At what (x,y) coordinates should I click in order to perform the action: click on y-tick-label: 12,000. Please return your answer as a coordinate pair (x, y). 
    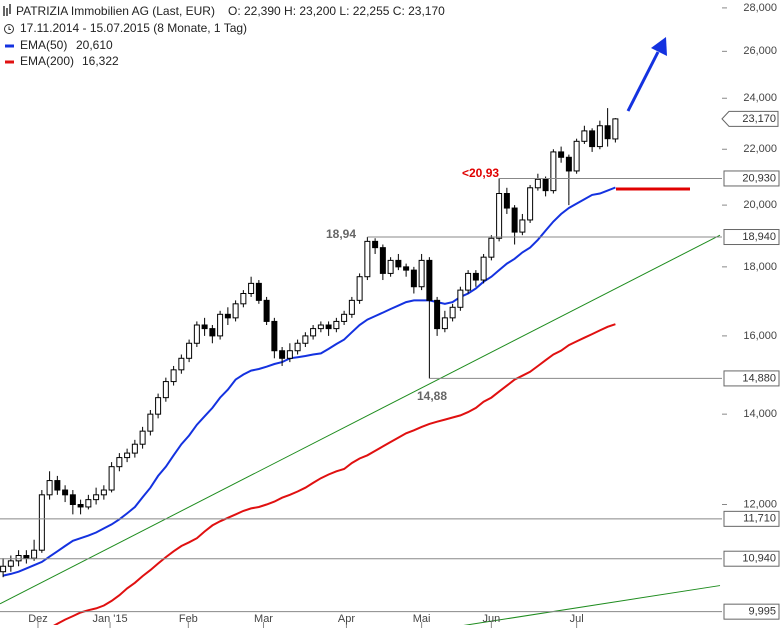
    Looking at the image, I should click on (760, 504).